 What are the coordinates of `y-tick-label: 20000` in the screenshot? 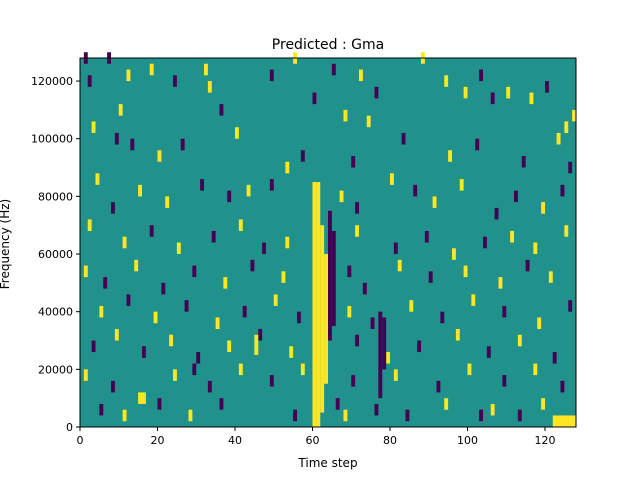 It's located at (55, 369).